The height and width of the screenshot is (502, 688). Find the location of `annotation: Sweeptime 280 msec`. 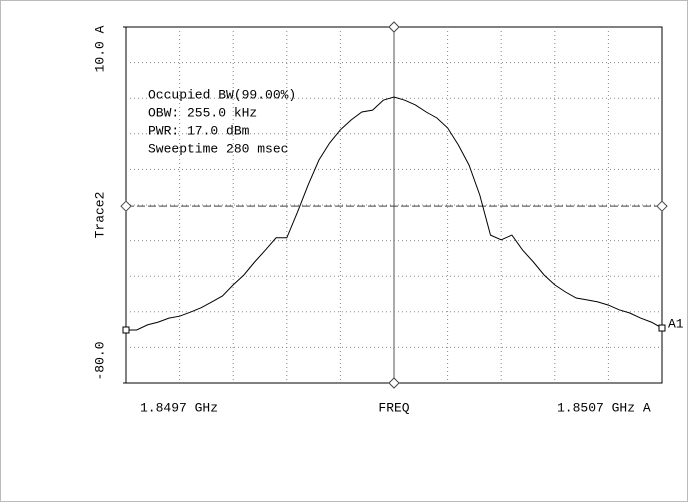

annotation: Sweeptime 280 msec is located at coordinates (218, 148).